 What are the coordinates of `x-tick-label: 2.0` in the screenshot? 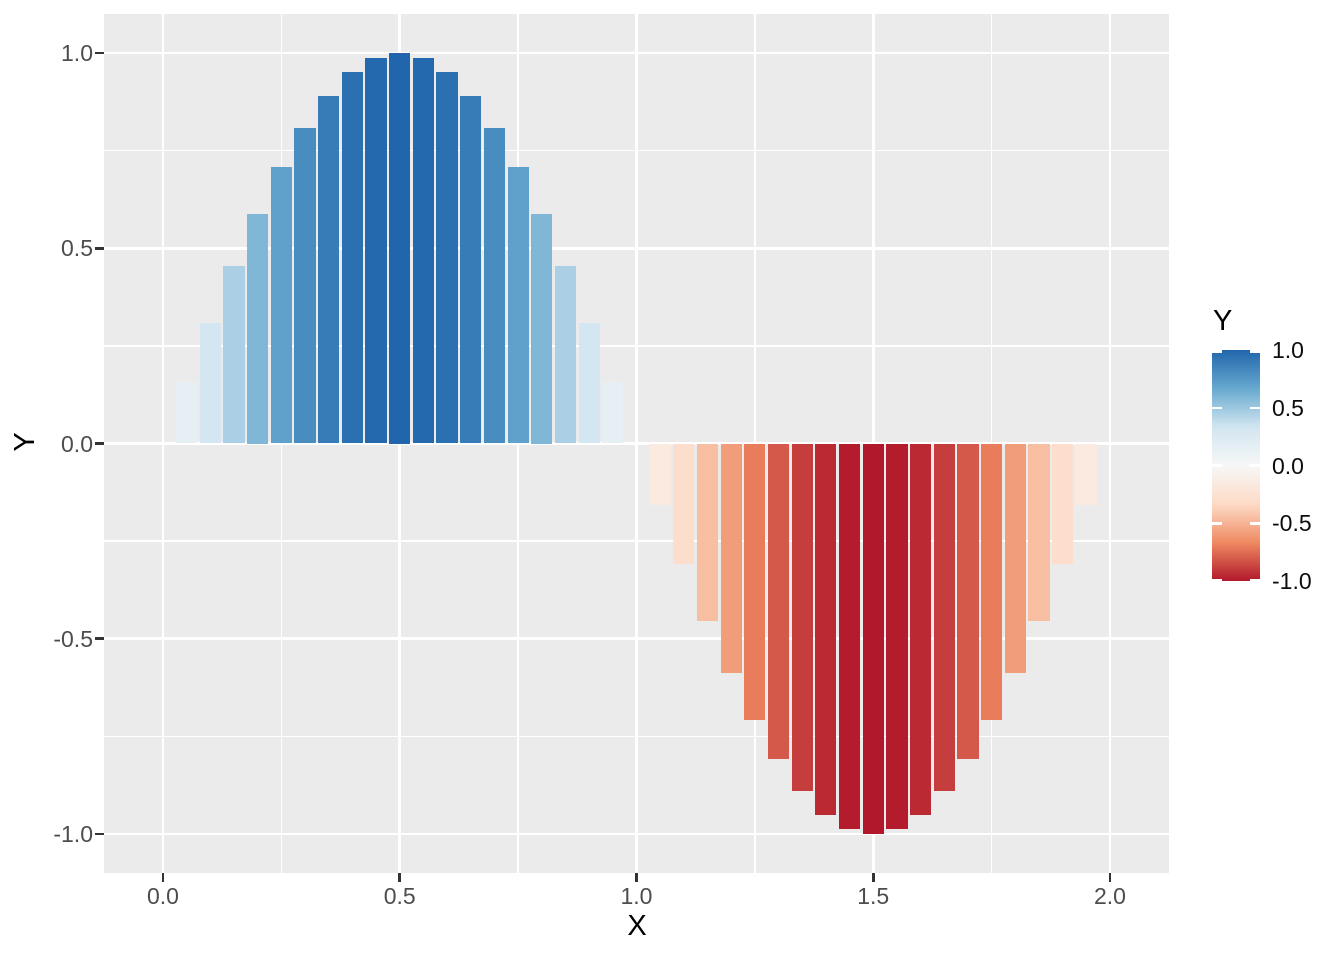 It's located at (1110, 896).